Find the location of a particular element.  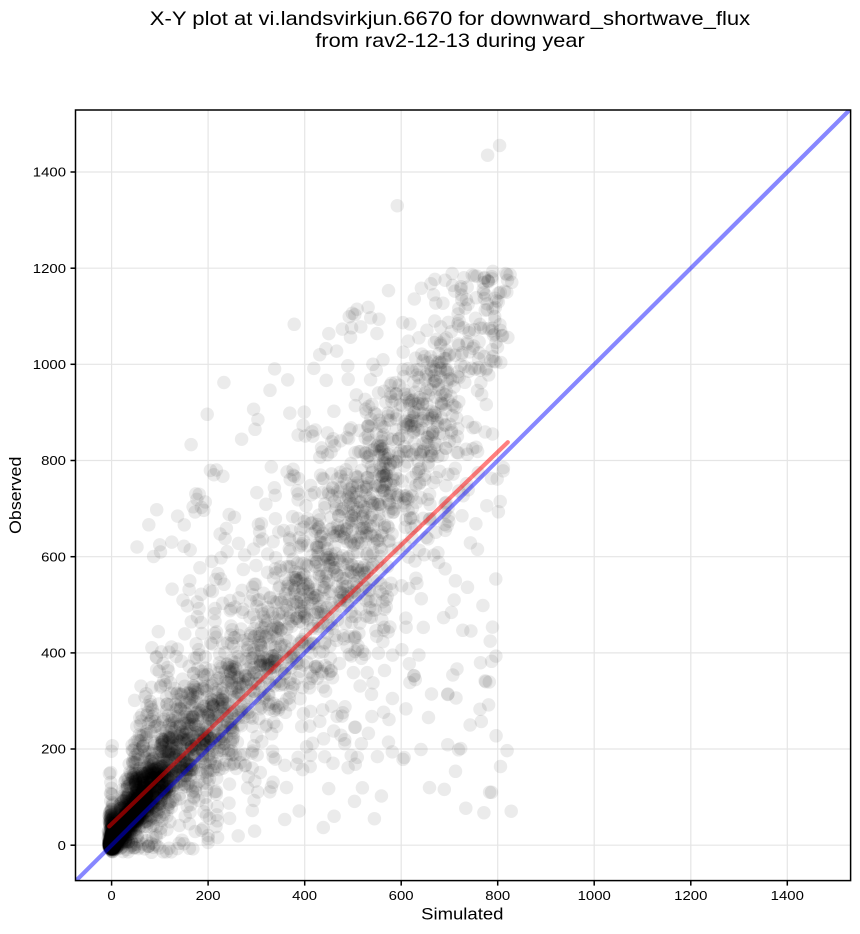

svg-text: Simulated is located at coordinates (462, 914).